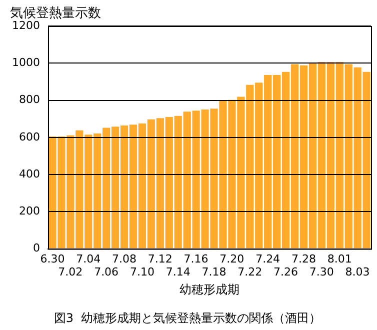  What do you see at coordinates (124, 259) in the screenshot?
I see `x-tick-label: 7.08` at bounding box center [124, 259].